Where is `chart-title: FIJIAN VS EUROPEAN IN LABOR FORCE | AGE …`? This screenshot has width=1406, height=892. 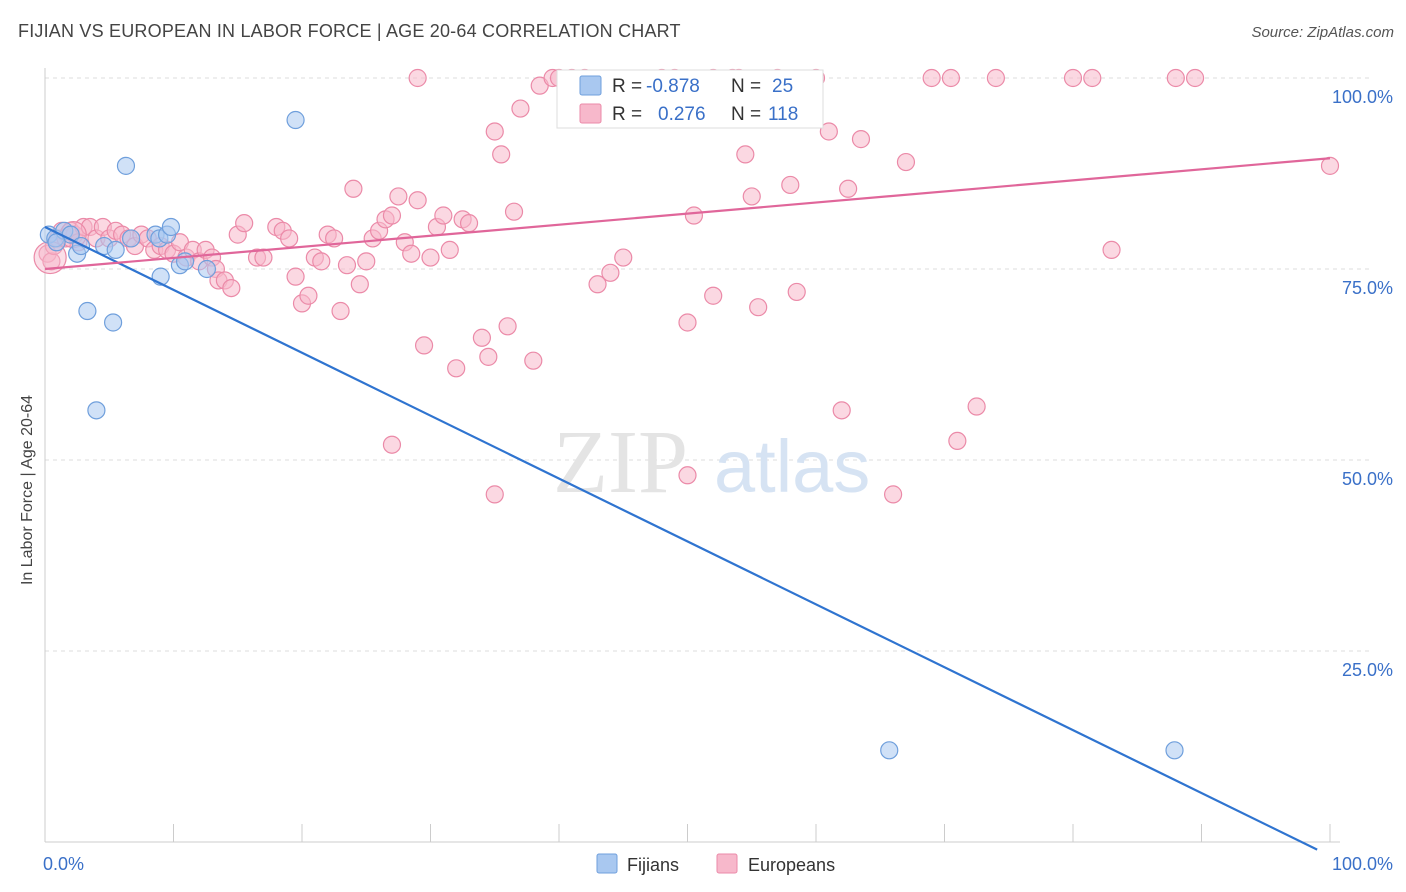
chart-title: FIJIAN VS EUROPEAN IN LABOR FORCE | AGE … is located at coordinates (349, 31).